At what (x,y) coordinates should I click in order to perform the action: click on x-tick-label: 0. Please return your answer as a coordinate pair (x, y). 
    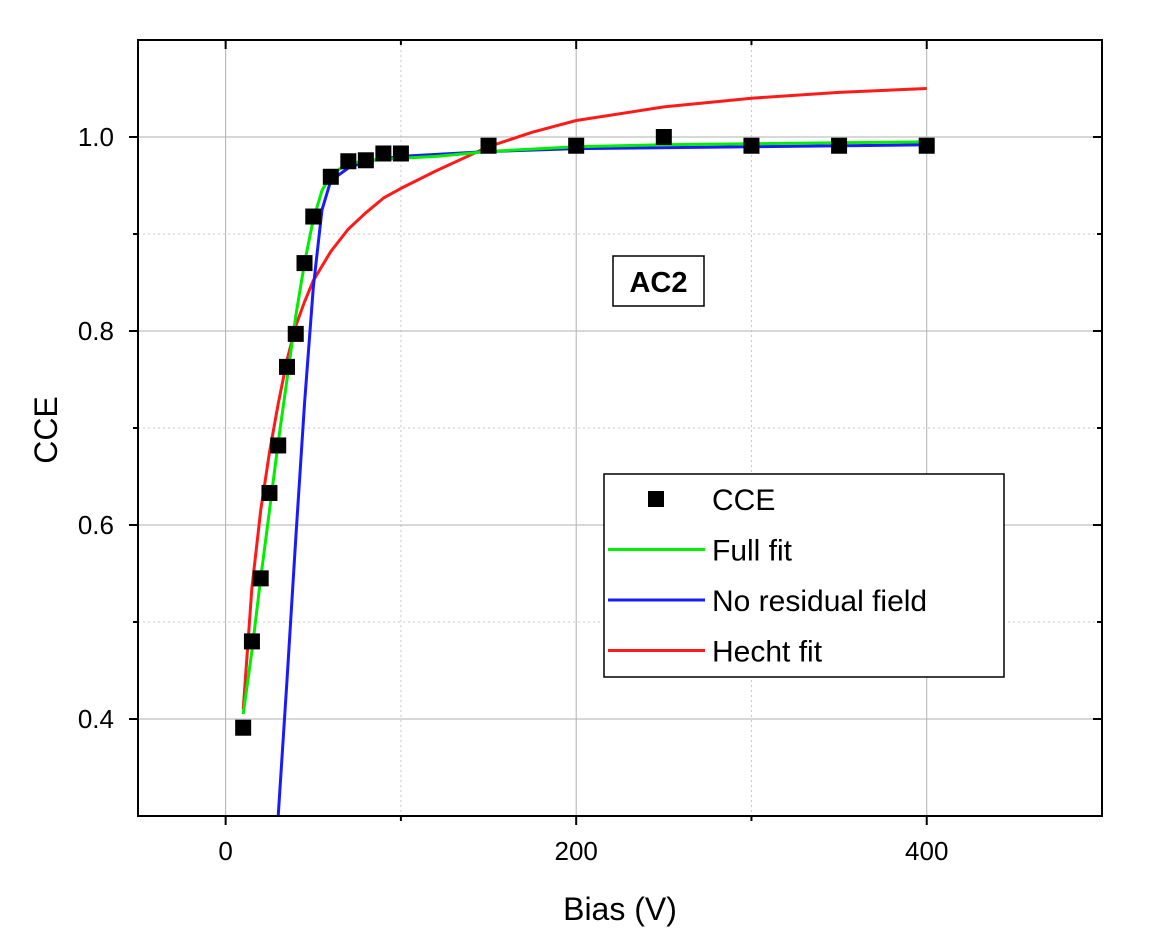
    Looking at the image, I should click on (225, 851).